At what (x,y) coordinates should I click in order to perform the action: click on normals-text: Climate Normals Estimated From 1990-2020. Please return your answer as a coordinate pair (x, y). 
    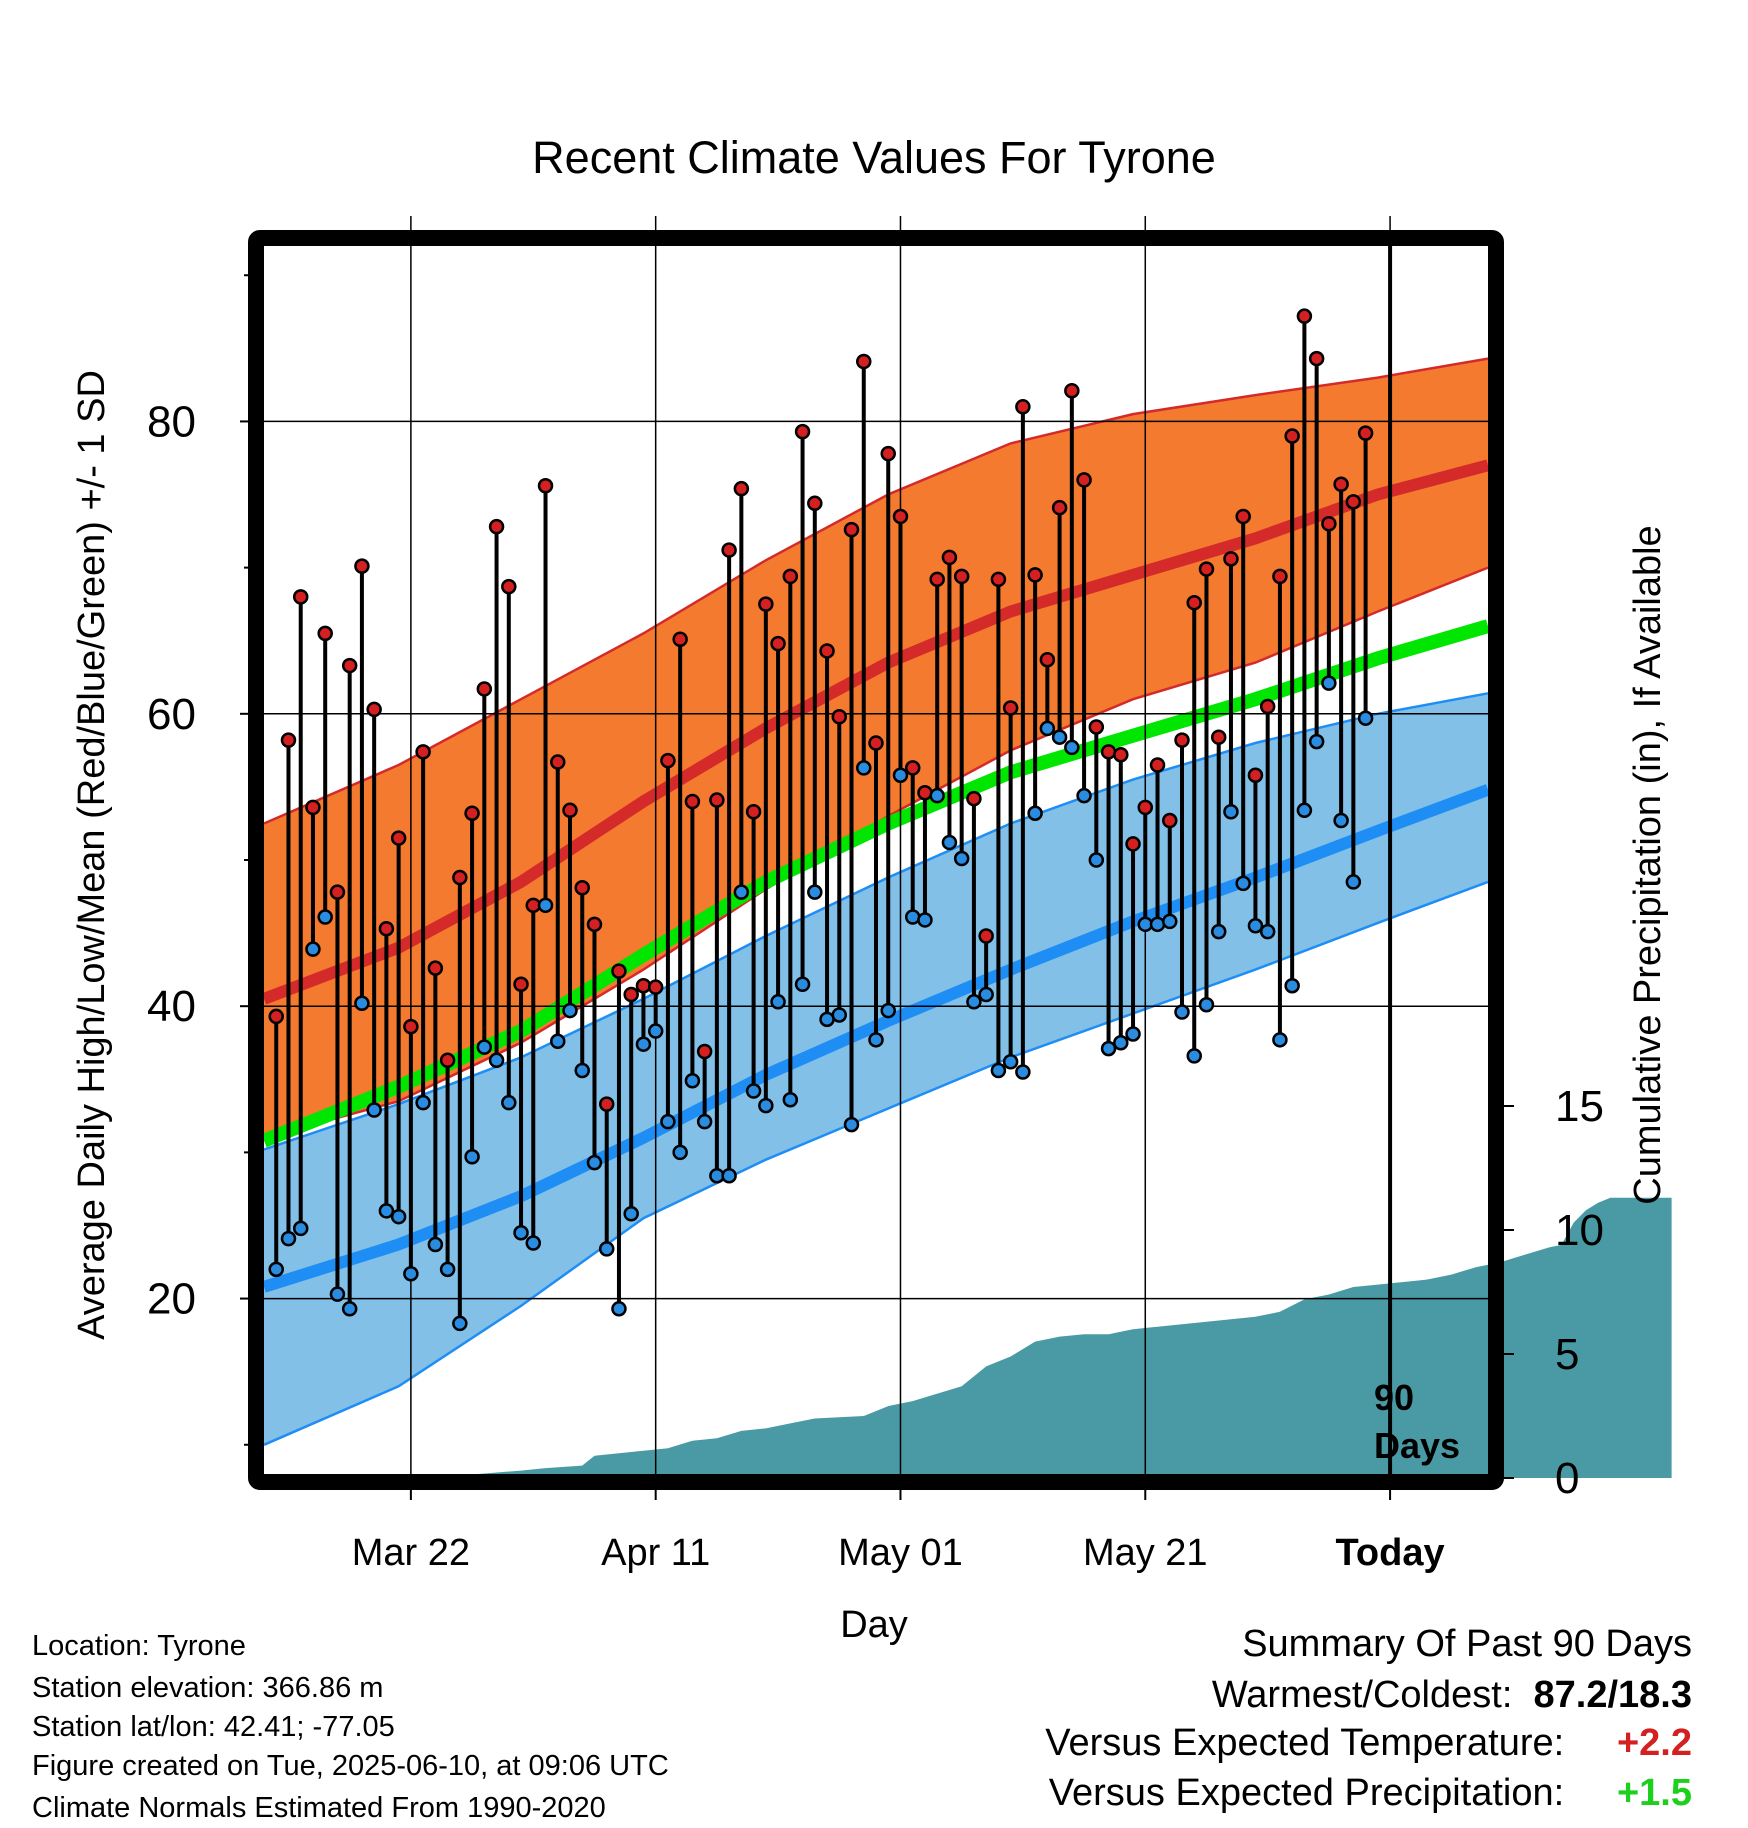
    Looking at the image, I should click on (319, 1808).